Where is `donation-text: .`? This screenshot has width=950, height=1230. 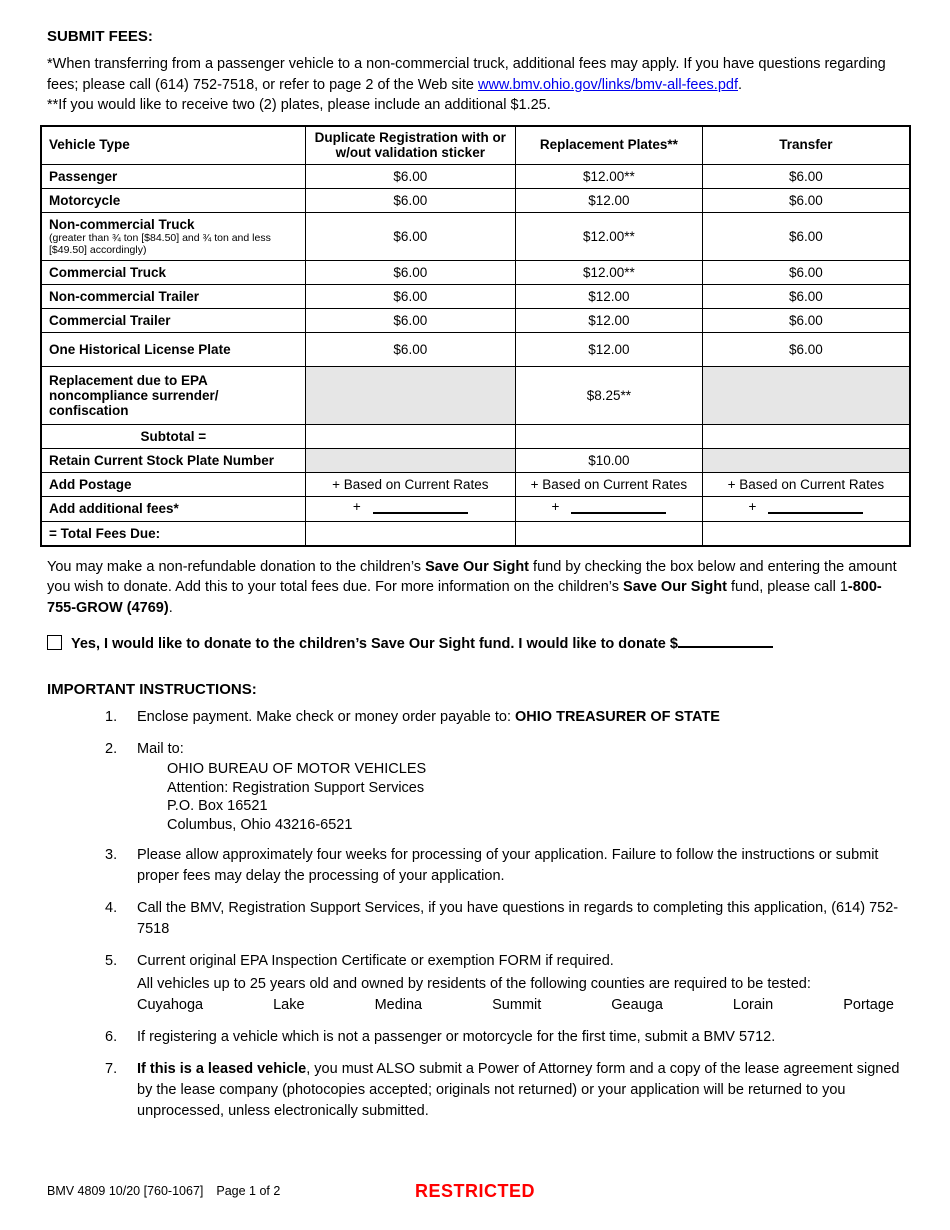 donation-text: . is located at coordinates (170, 607).